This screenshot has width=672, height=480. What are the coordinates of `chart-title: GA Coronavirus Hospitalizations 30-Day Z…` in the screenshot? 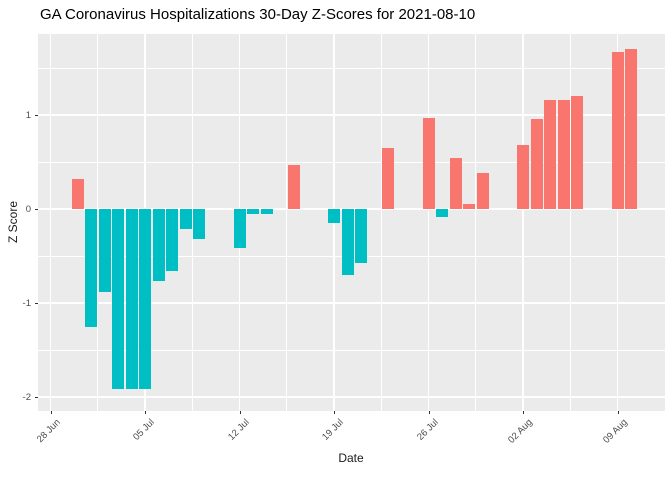 It's located at (258, 14).